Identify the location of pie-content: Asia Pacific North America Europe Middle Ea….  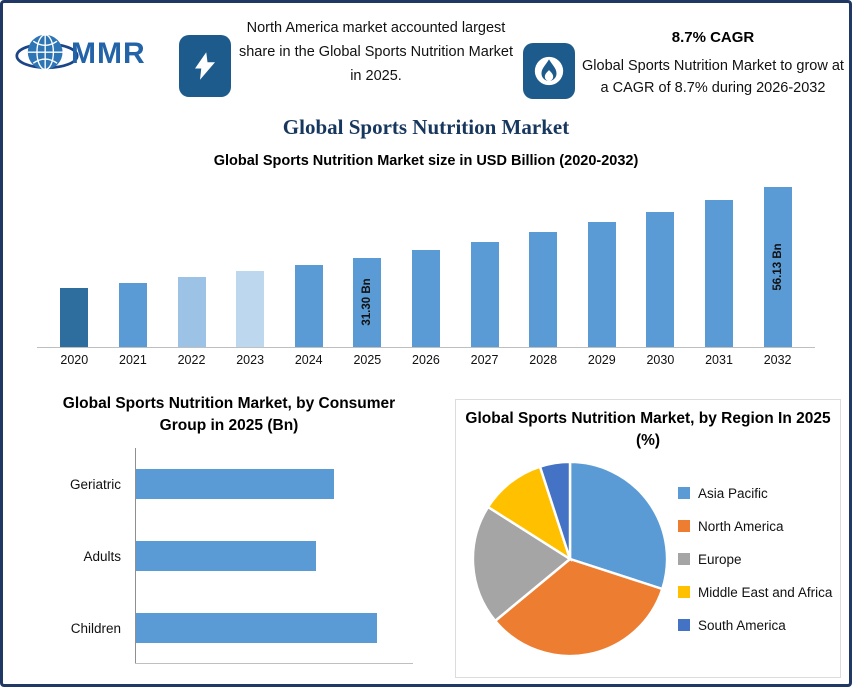
(648, 559).